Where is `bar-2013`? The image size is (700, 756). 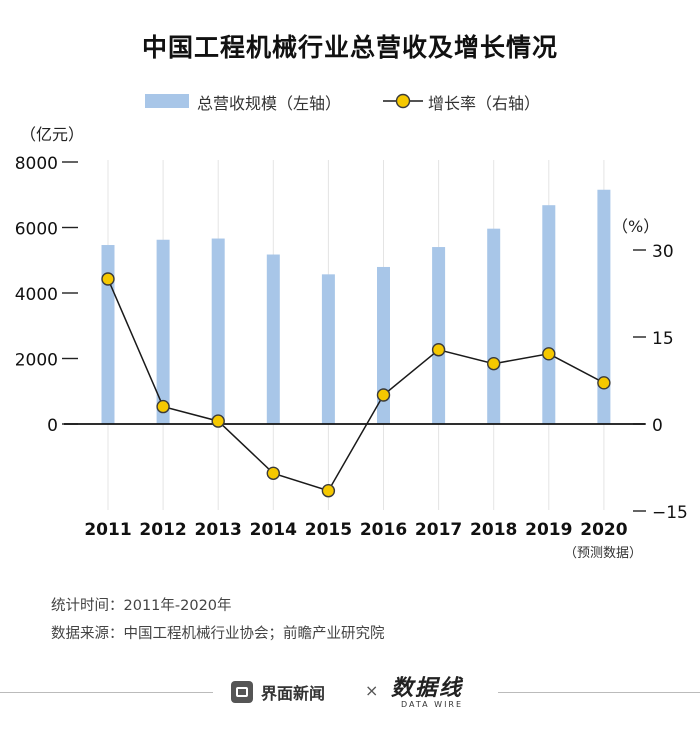 bar-2013 is located at coordinates (218, 331).